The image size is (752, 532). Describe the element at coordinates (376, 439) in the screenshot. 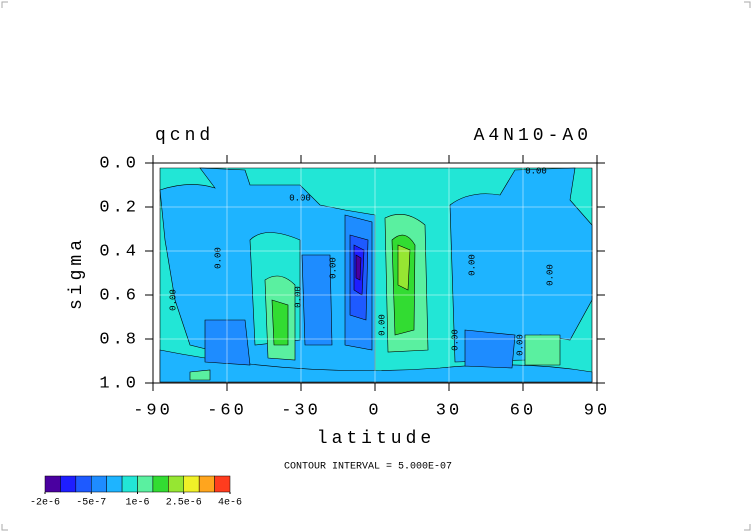

I see `x-axis-label: latitude` at that location.